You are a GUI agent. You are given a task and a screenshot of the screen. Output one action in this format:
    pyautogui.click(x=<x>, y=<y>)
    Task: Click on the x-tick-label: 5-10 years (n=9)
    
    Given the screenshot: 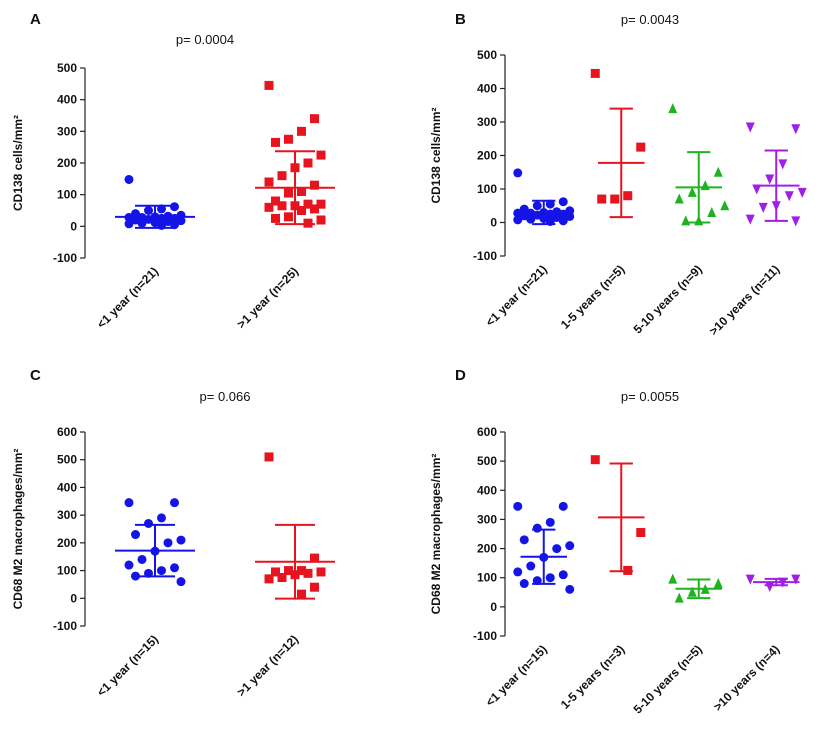 What is the action you would take?
    pyautogui.click(x=668, y=299)
    